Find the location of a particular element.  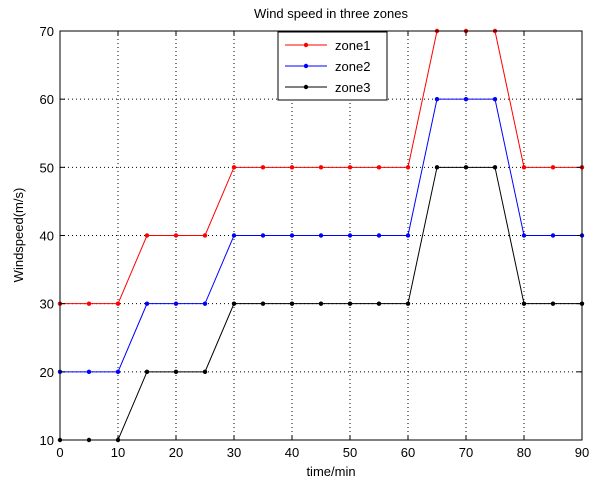

y-tick-label: 40 is located at coordinates (47, 236).